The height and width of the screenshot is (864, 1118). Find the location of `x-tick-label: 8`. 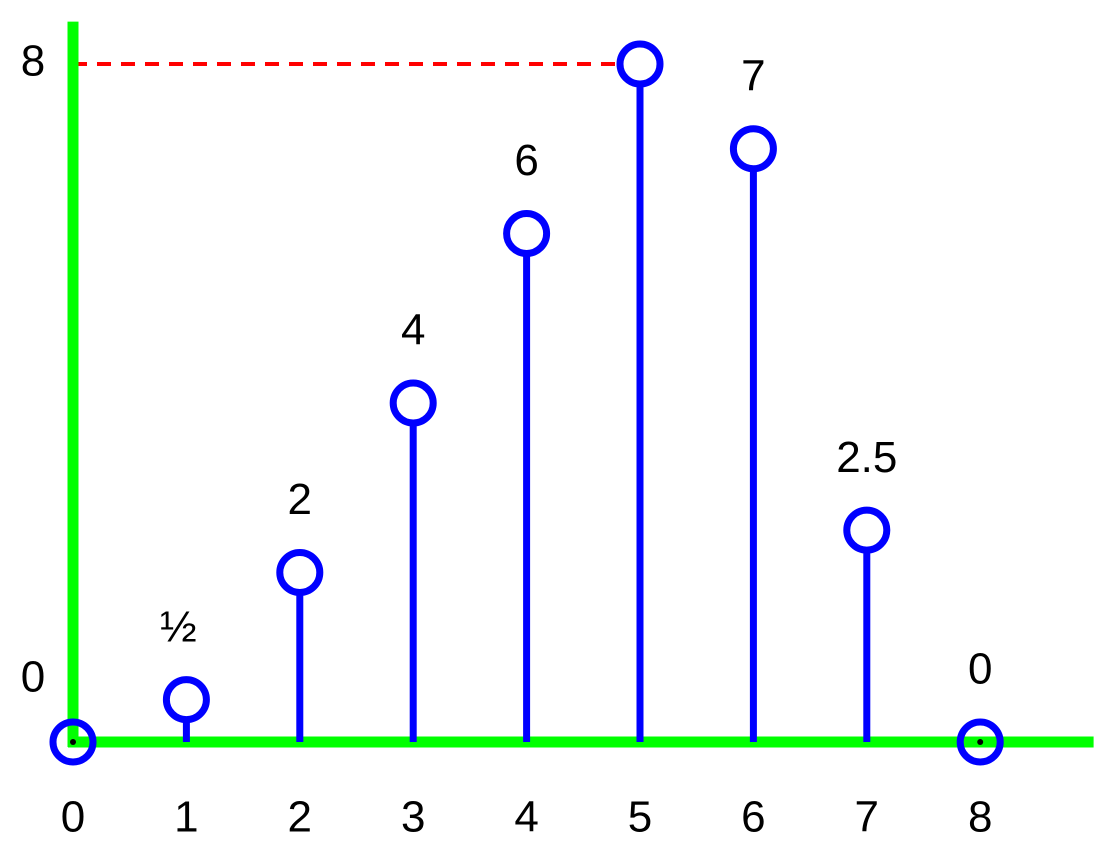

x-tick-label: 8 is located at coordinates (980, 817).